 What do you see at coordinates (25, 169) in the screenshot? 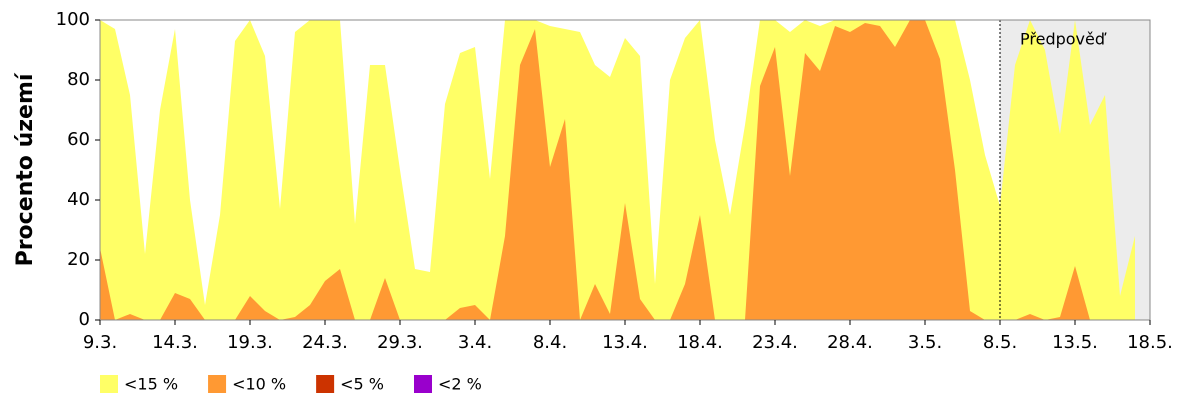
I see `y-axis-label: Procento území` at bounding box center [25, 169].